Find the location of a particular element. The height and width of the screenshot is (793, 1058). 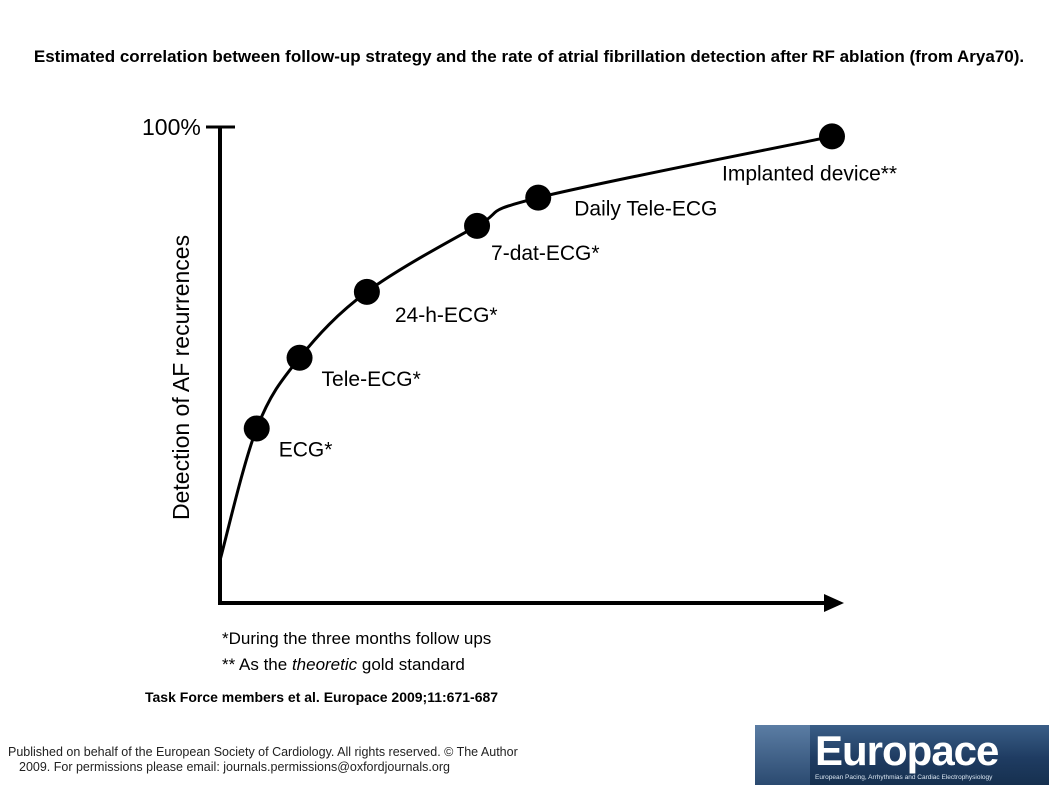

data-point-label-3: 24-h-ECG* is located at coordinates (446, 315).